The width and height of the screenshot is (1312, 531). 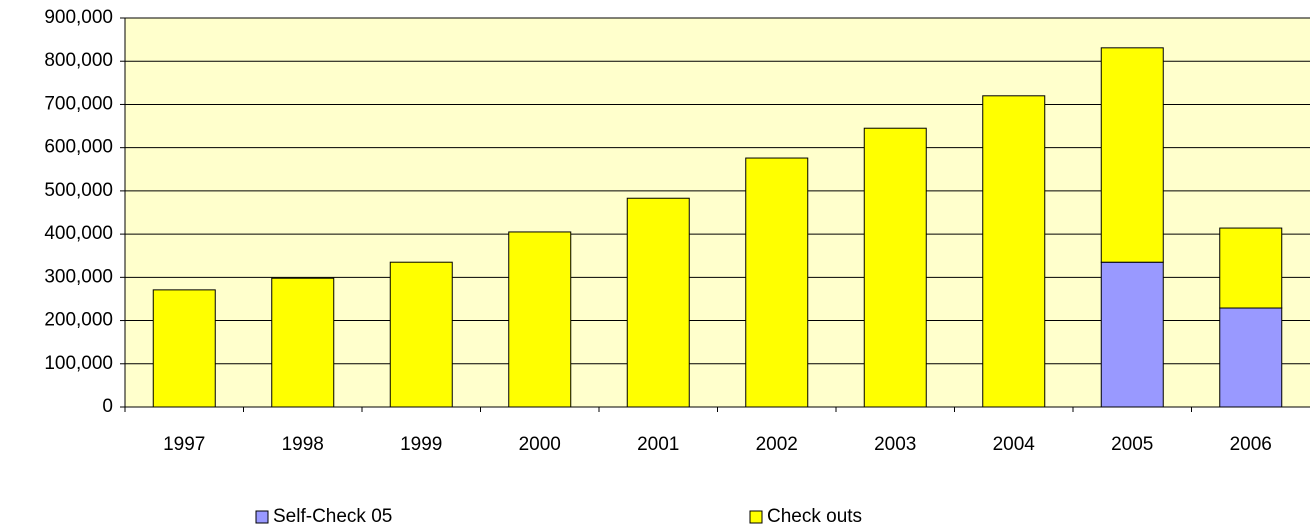 What do you see at coordinates (107, 406) in the screenshot?
I see `y-tick-label: 0` at bounding box center [107, 406].